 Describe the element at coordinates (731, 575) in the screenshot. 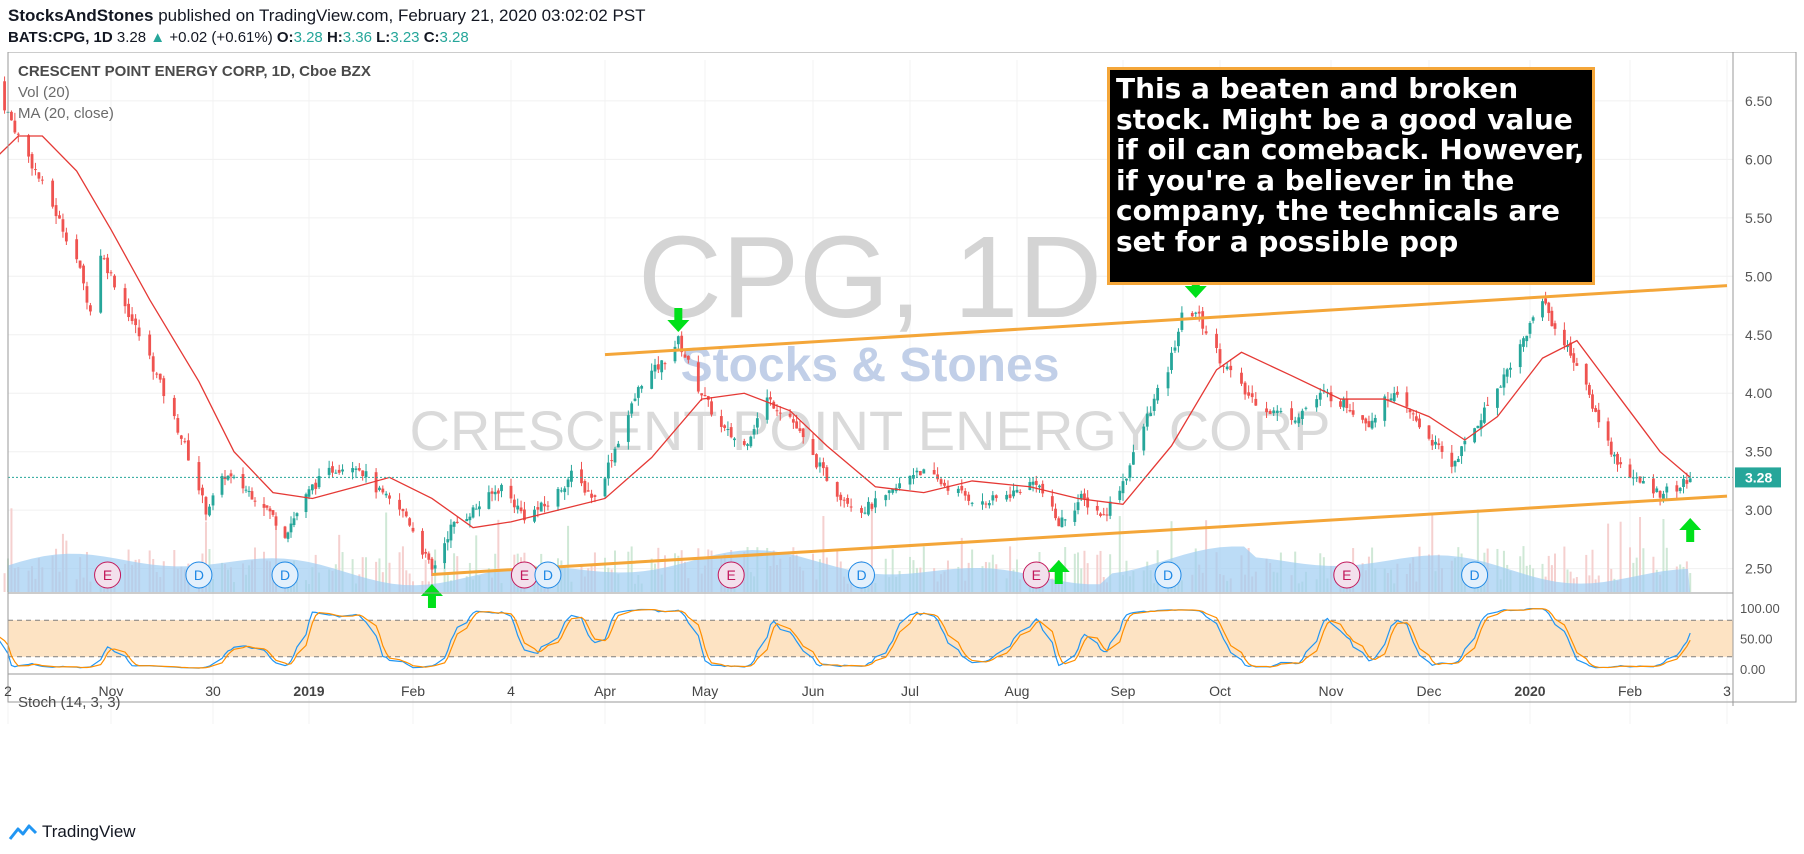

I see `event-letter: E` at that location.